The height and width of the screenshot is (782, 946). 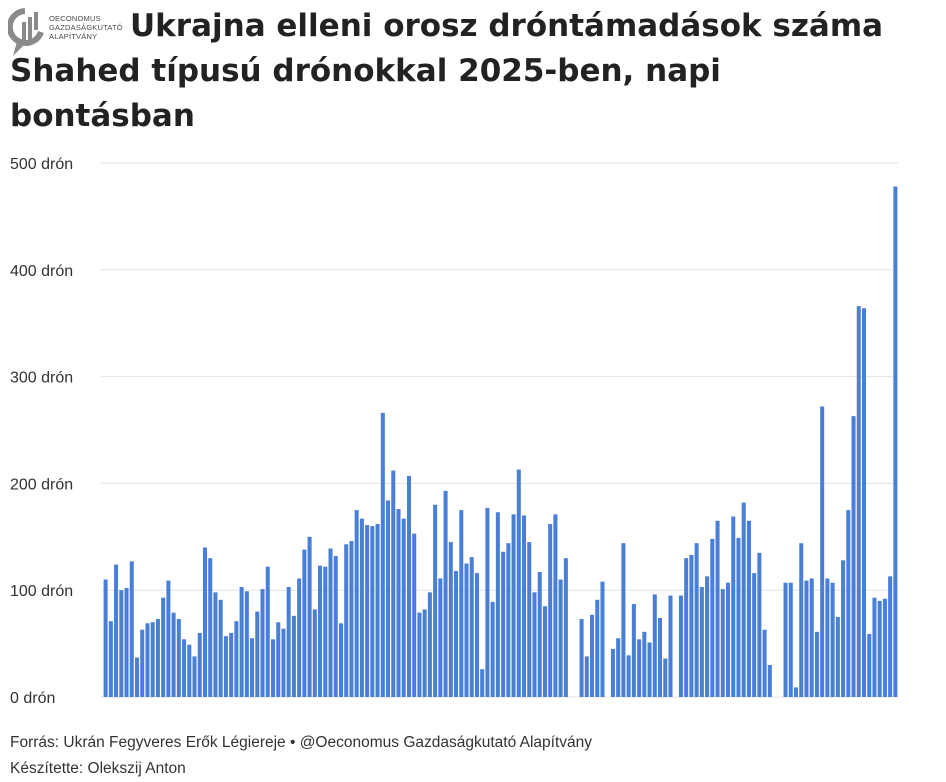 I want to click on logo-line-1: Oeconomus, so click(x=75, y=18).